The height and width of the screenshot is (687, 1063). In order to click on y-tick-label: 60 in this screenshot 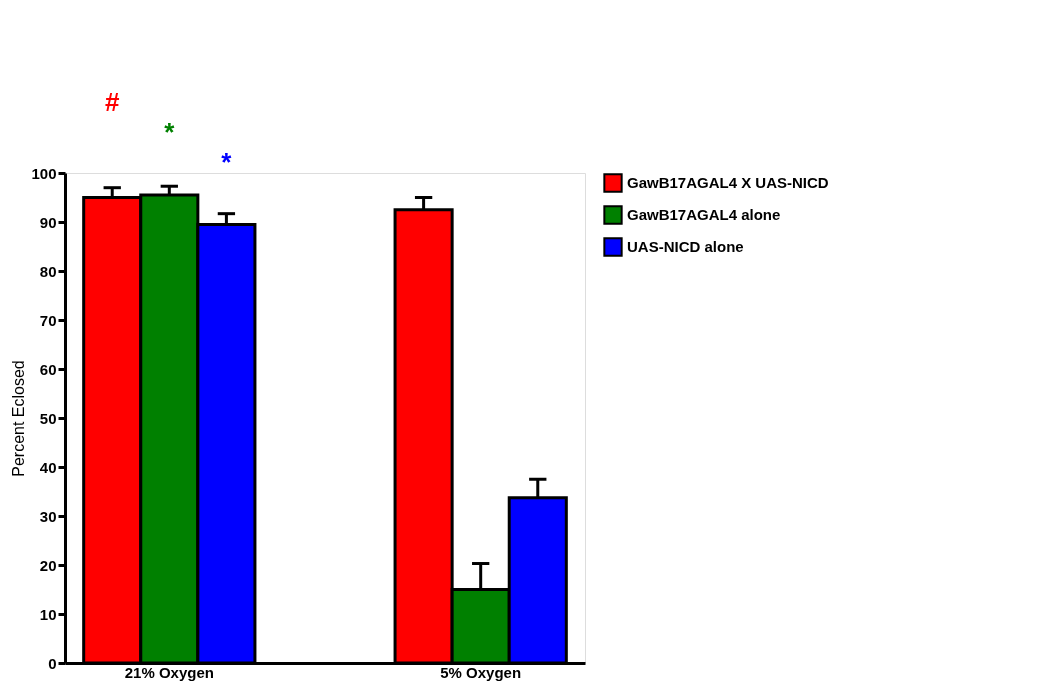, I will do `click(48, 369)`.